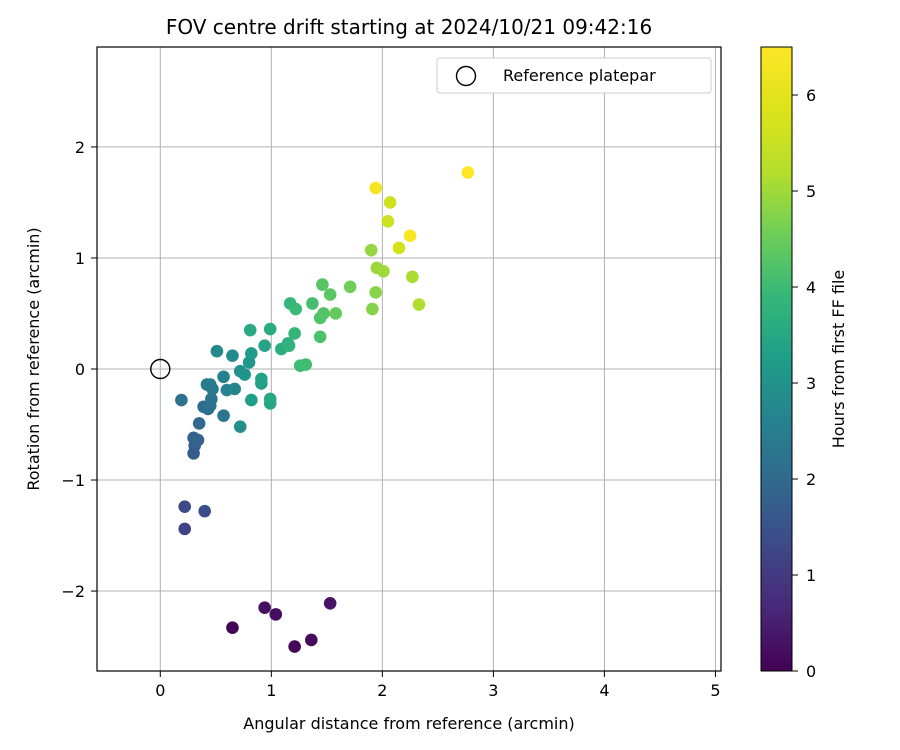  What do you see at coordinates (493, 690) in the screenshot?
I see `x-tick-label: 3` at bounding box center [493, 690].